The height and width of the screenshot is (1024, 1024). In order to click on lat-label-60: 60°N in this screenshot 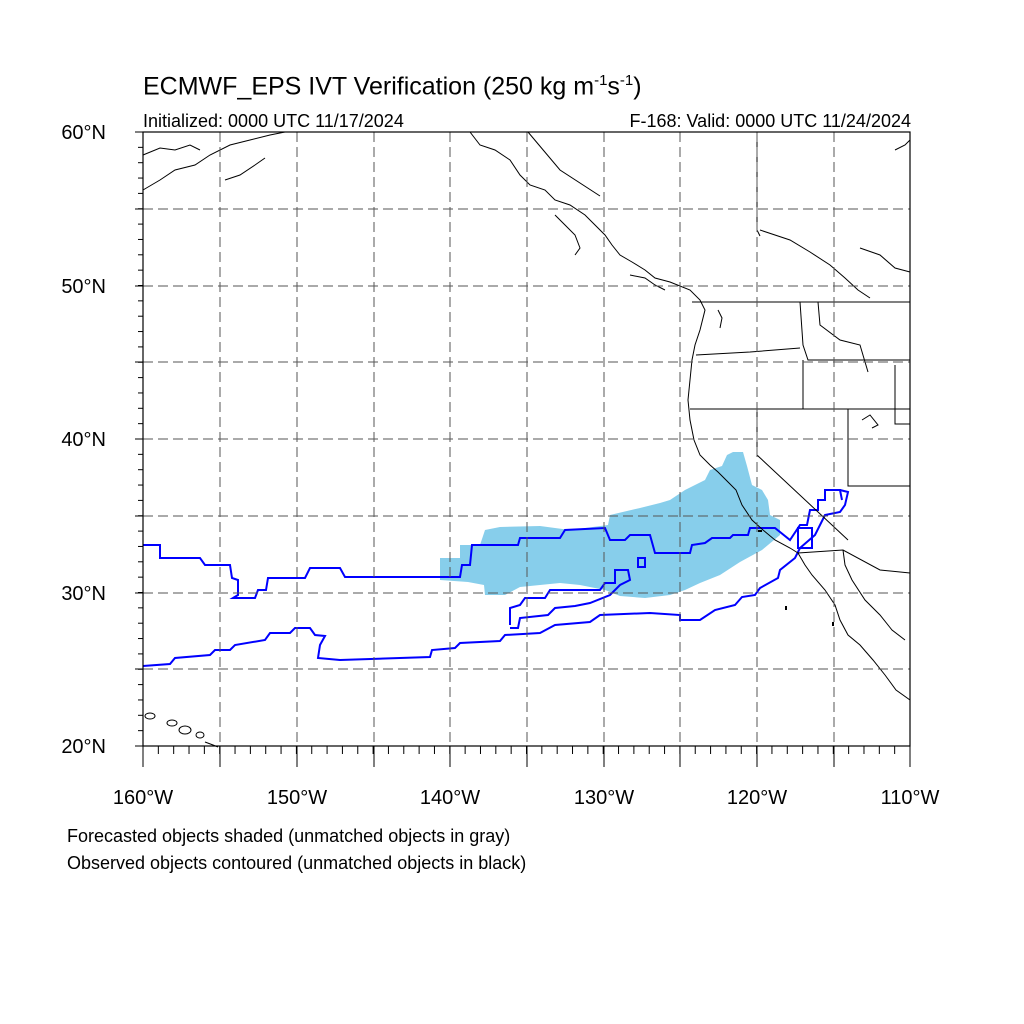, I will do `click(83, 133)`.